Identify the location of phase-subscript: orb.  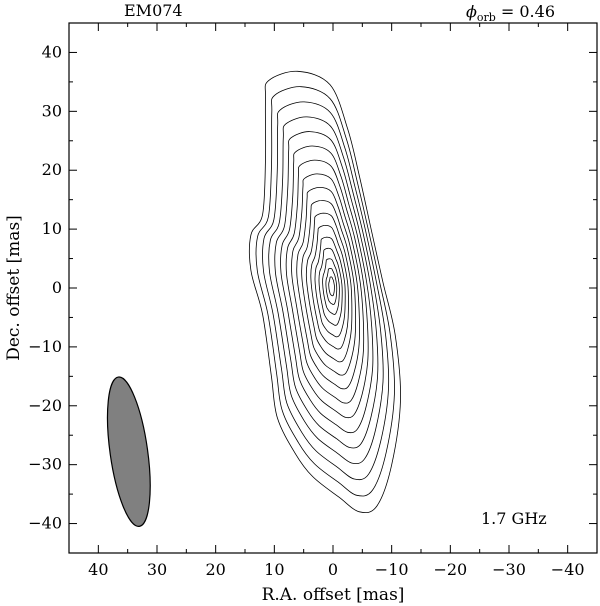
(486, 17).